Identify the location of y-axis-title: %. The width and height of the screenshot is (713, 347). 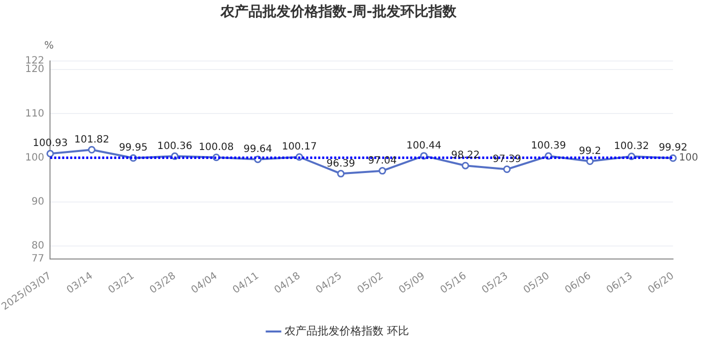
(49, 46).